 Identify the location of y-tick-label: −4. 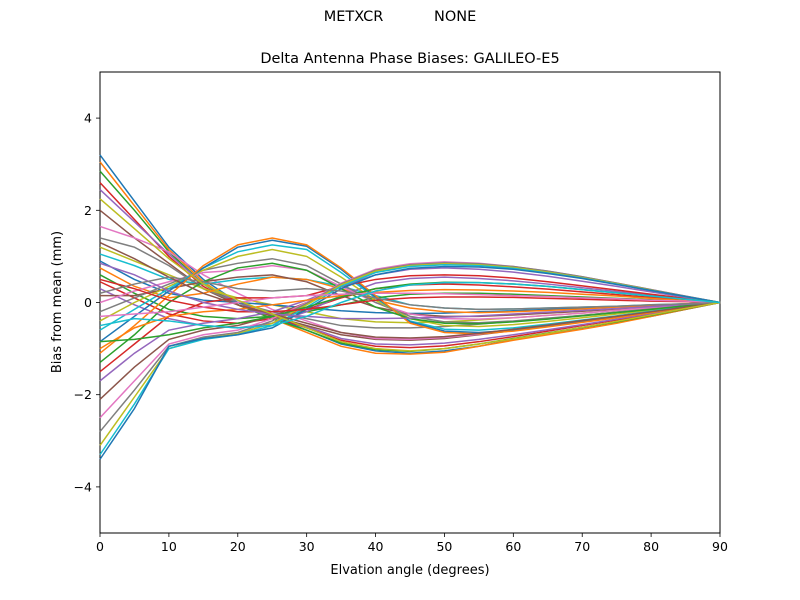
(83, 486).